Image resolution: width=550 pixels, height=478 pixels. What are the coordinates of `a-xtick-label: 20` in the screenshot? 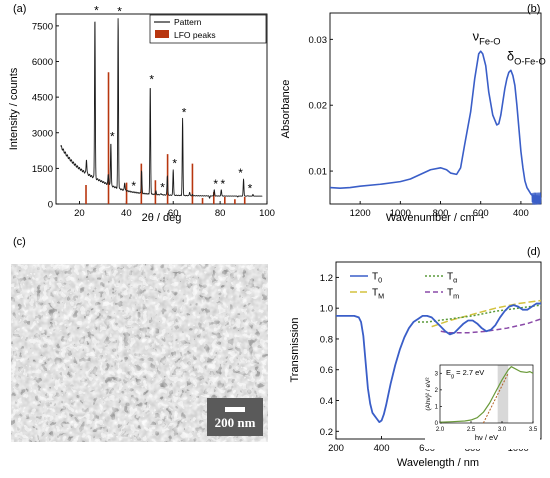 It's located at (79, 213).